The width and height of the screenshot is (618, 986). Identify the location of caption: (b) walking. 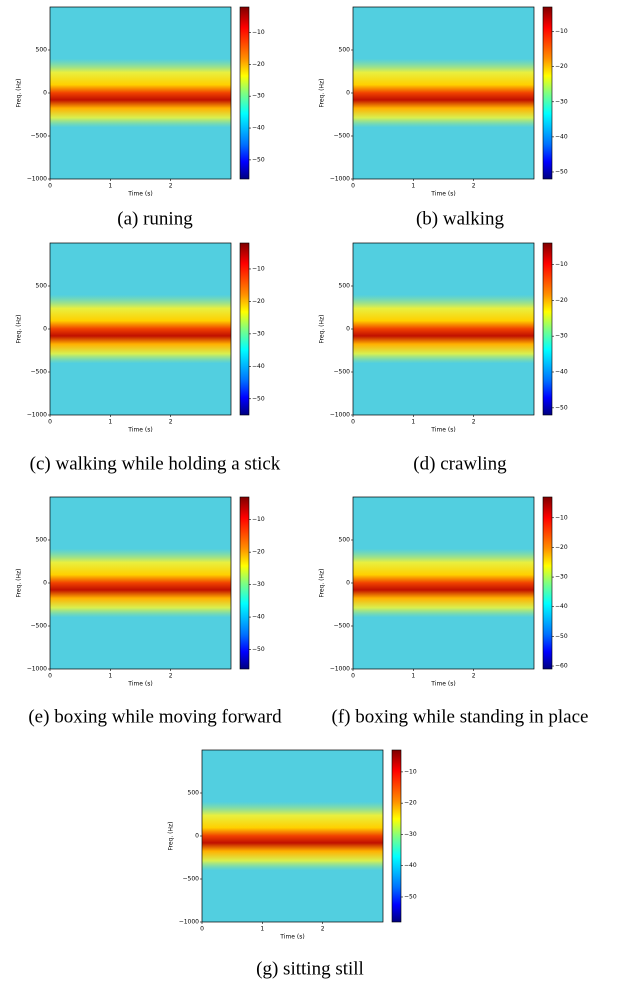
(460, 218).